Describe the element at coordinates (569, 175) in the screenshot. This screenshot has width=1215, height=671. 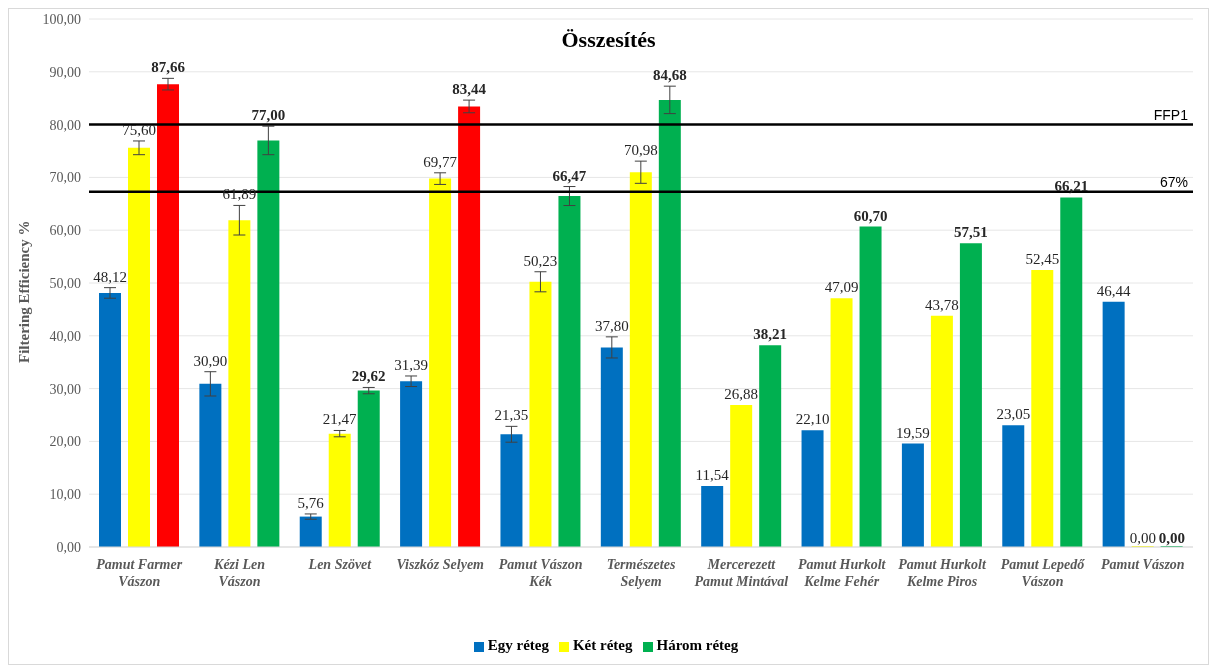
I see `data-label: 66,47` at that location.